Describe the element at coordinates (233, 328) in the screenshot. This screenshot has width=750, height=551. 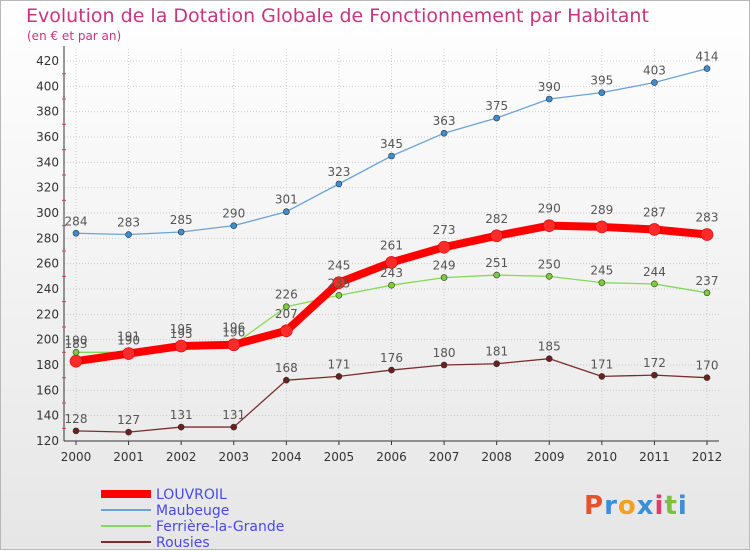
I see `data-label: 196` at that location.